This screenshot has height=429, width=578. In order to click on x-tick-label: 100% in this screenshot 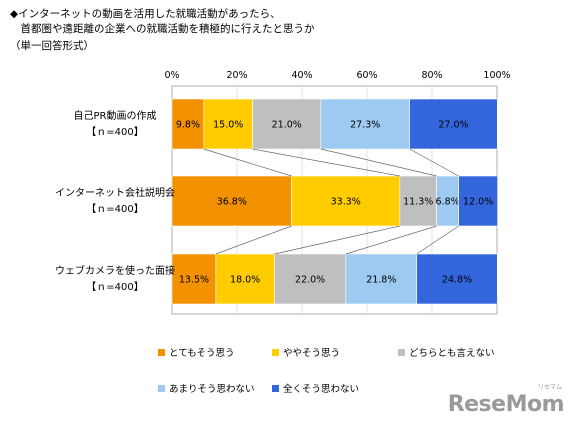, I will do `click(496, 75)`.